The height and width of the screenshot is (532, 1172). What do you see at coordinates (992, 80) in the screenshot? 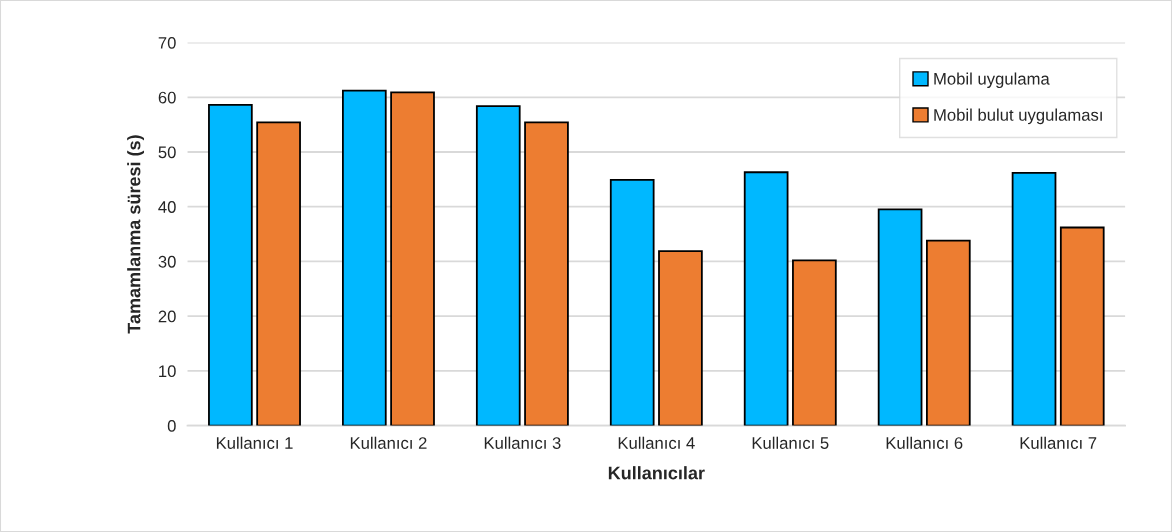
I see `legend-label: Mobil uygulama` at bounding box center [992, 80].